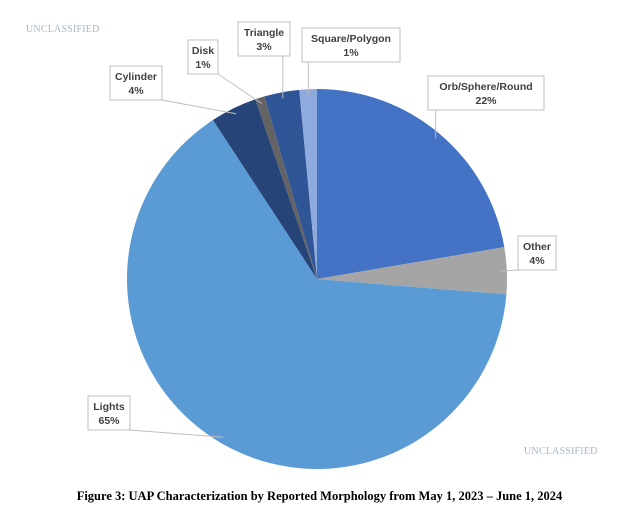 The width and height of the screenshot is (639, 518). What do you see at coordinates (308, 184) in the screenshot?
I see `pie-slice-square-polygon` at bounding box center [308, 184].